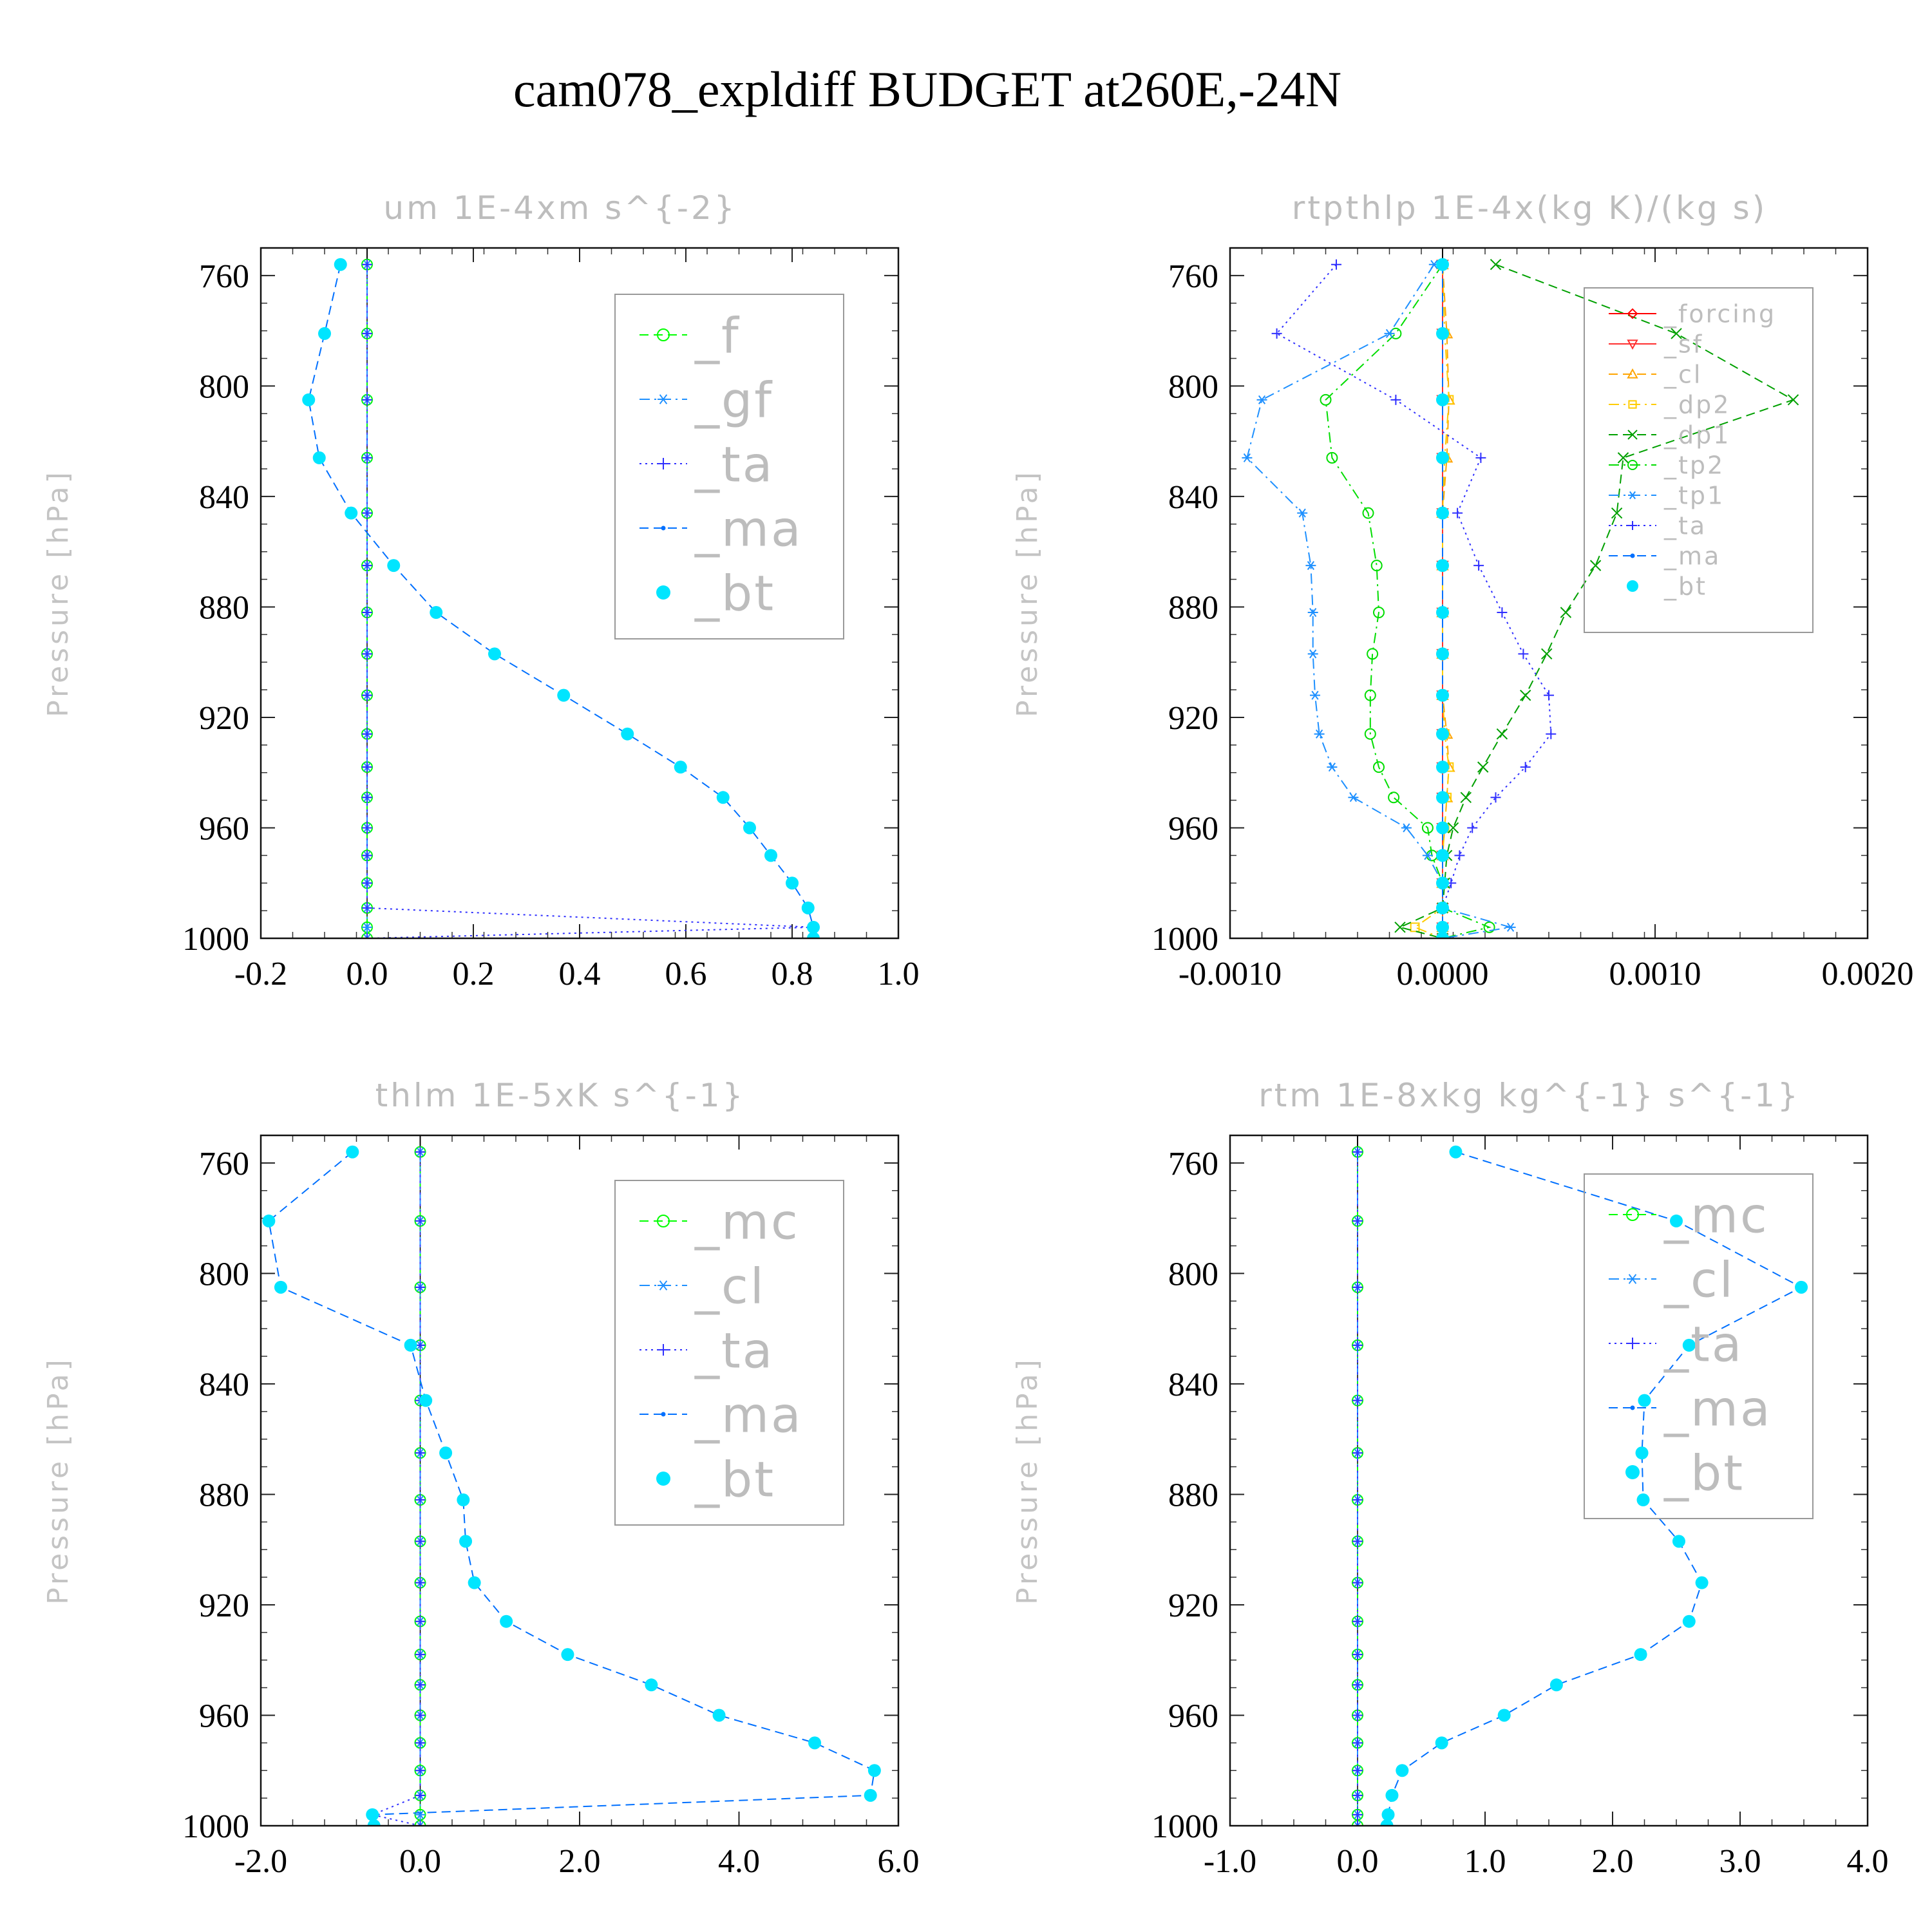 This screenshot has width=1932, height=1932. What do you see at coordinates (1443, 974) in the screenshot?
I see `x-tick-label: 0.0000` at bounding box center [1443, 974].